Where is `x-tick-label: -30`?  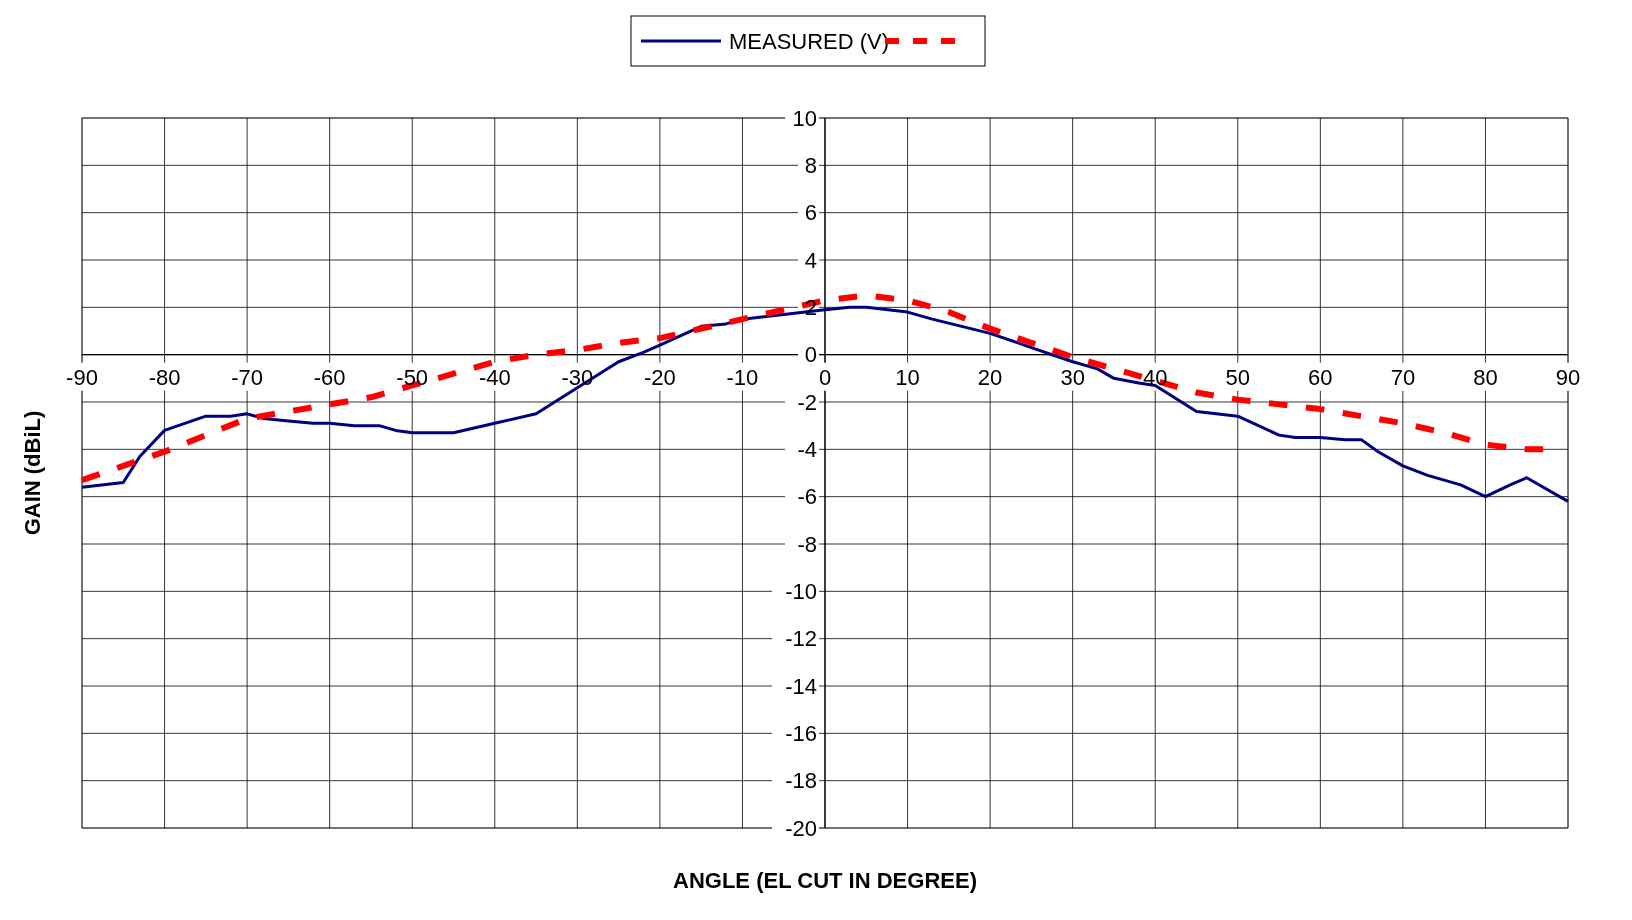 x-tick-label: -30 is located at coordinates (577, 377).